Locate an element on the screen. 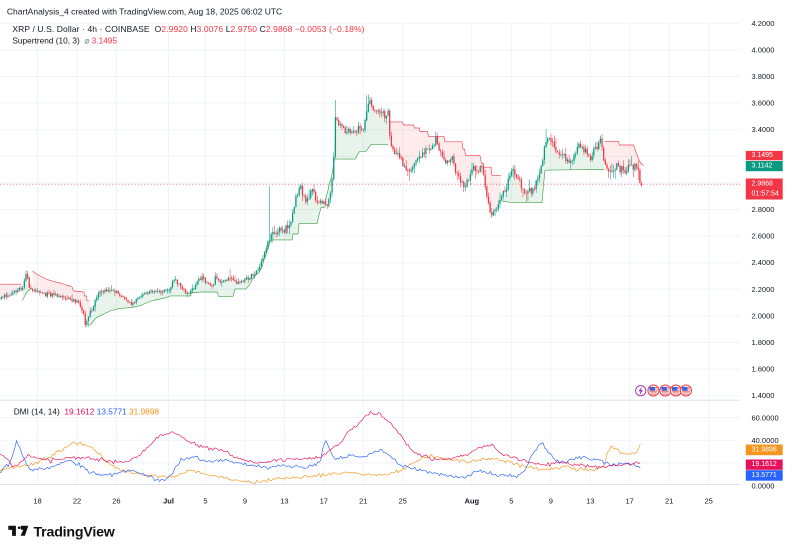 The height and width of the screenshot is (551, 800). svg-text: 2.6000 is located at coordinates (763, 236).